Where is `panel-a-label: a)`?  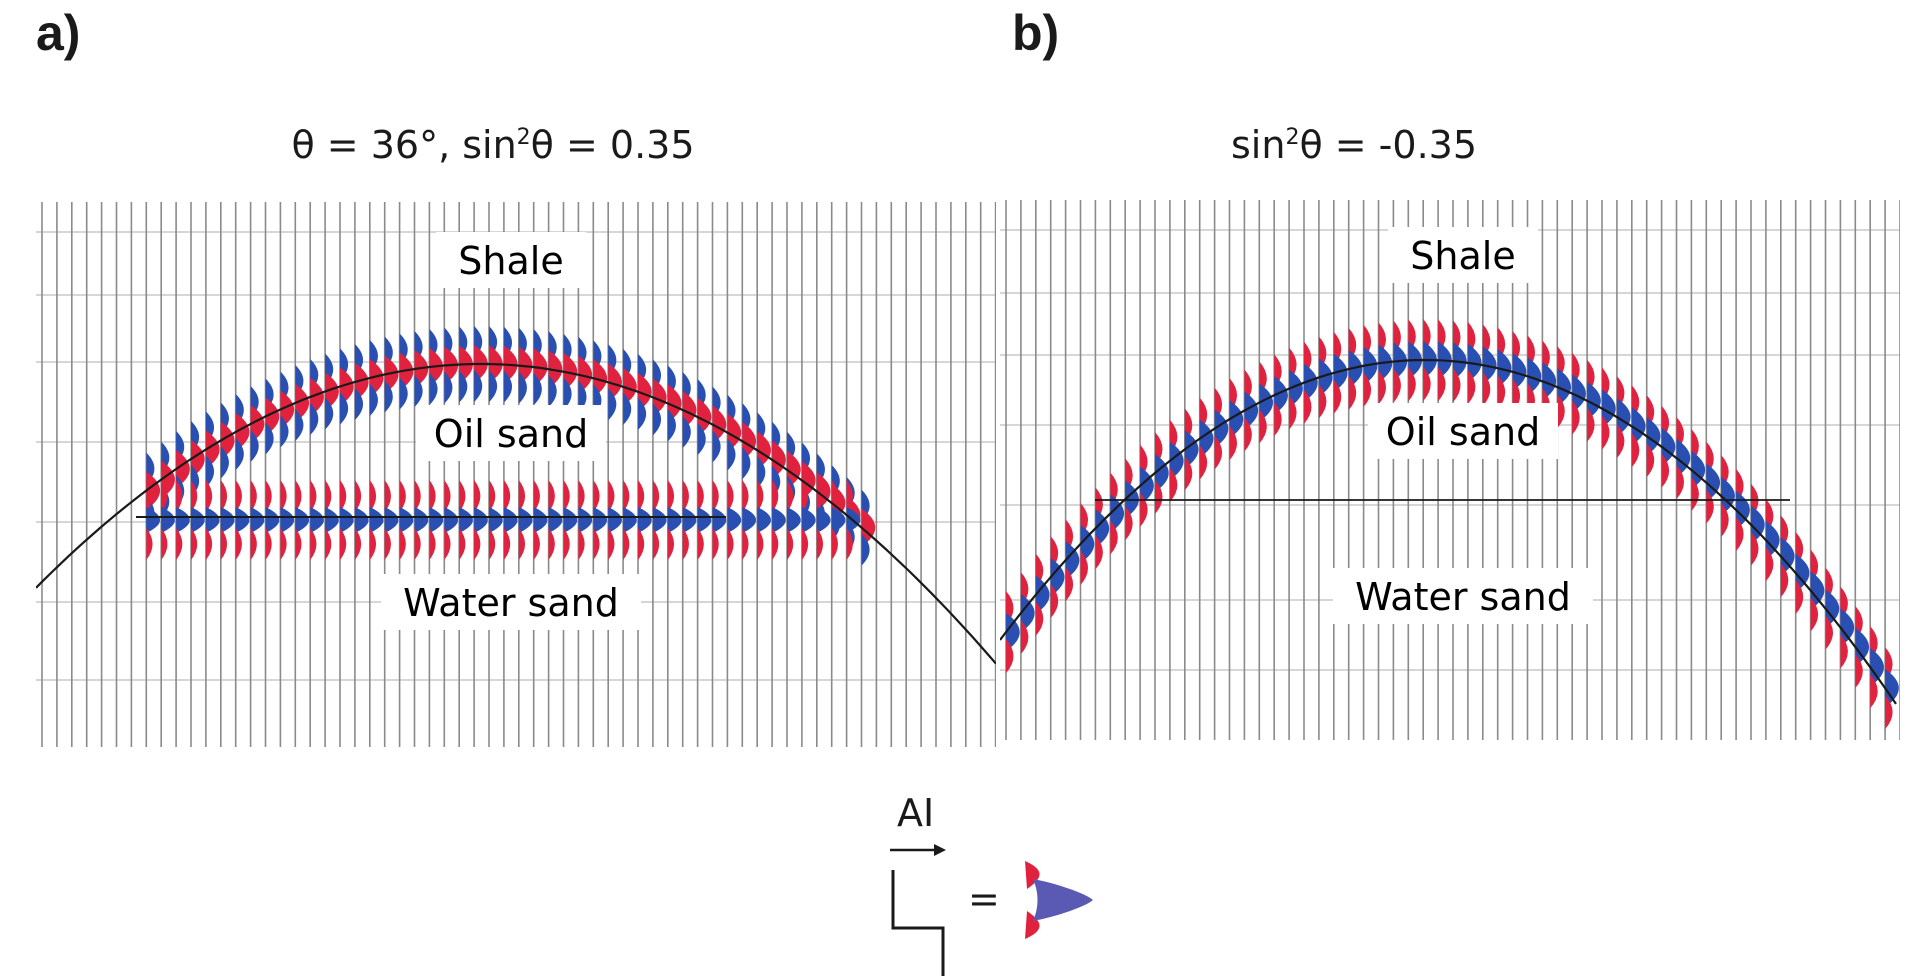 panel-a-label: a) is located at coordinates (58, 33).